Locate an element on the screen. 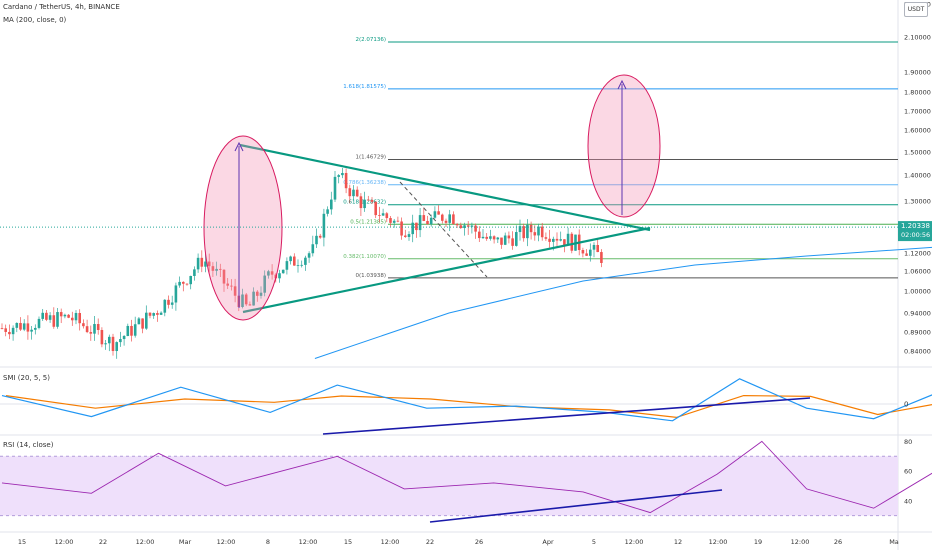  time-tick-label: Ma is located at coordinates (894, 542).